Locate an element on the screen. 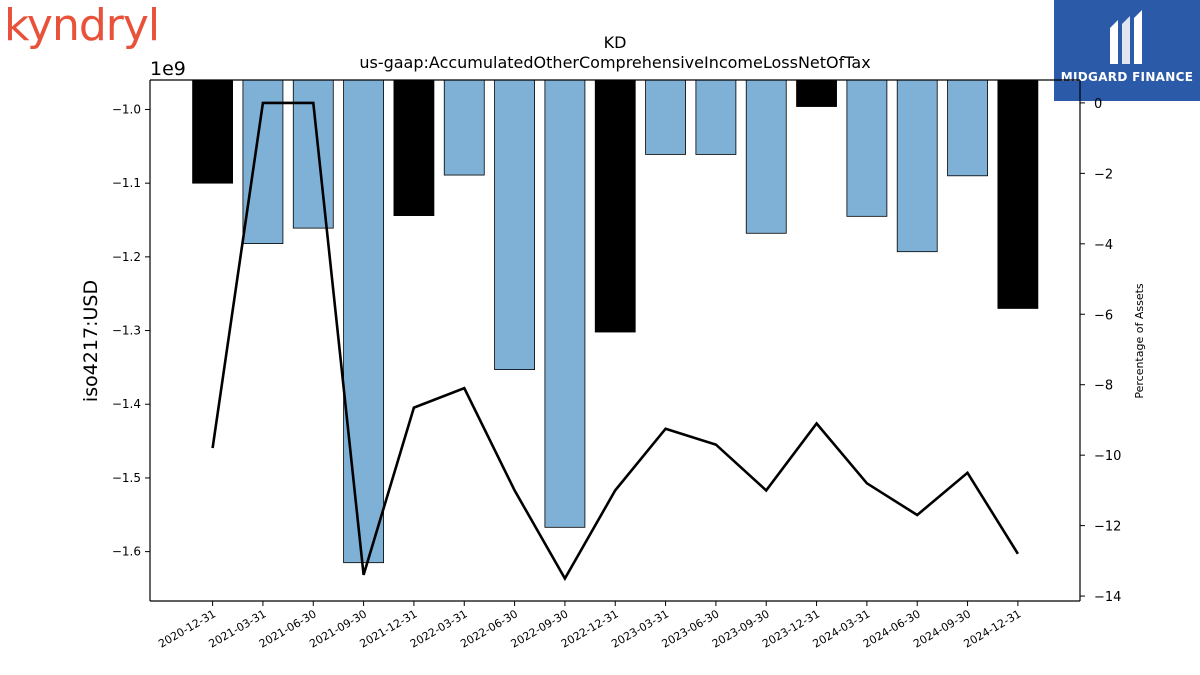 The width and height of the screenshot is (1200, 675). y-tick-label: −1.1 is located at coordinates (126, 183).